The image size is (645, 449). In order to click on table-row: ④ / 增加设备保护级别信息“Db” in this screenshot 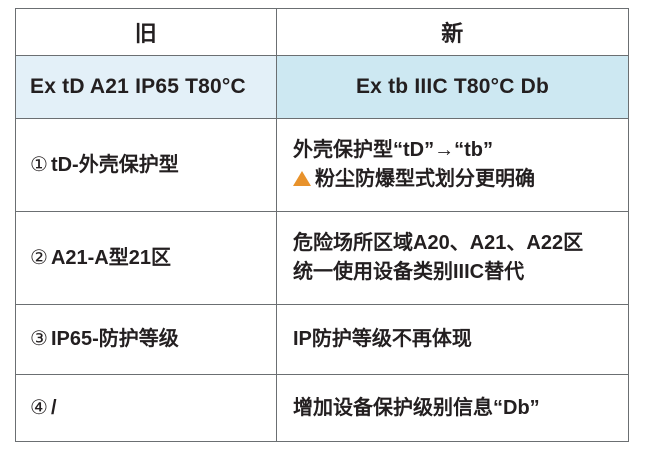, I will do `click(322, 408)`.